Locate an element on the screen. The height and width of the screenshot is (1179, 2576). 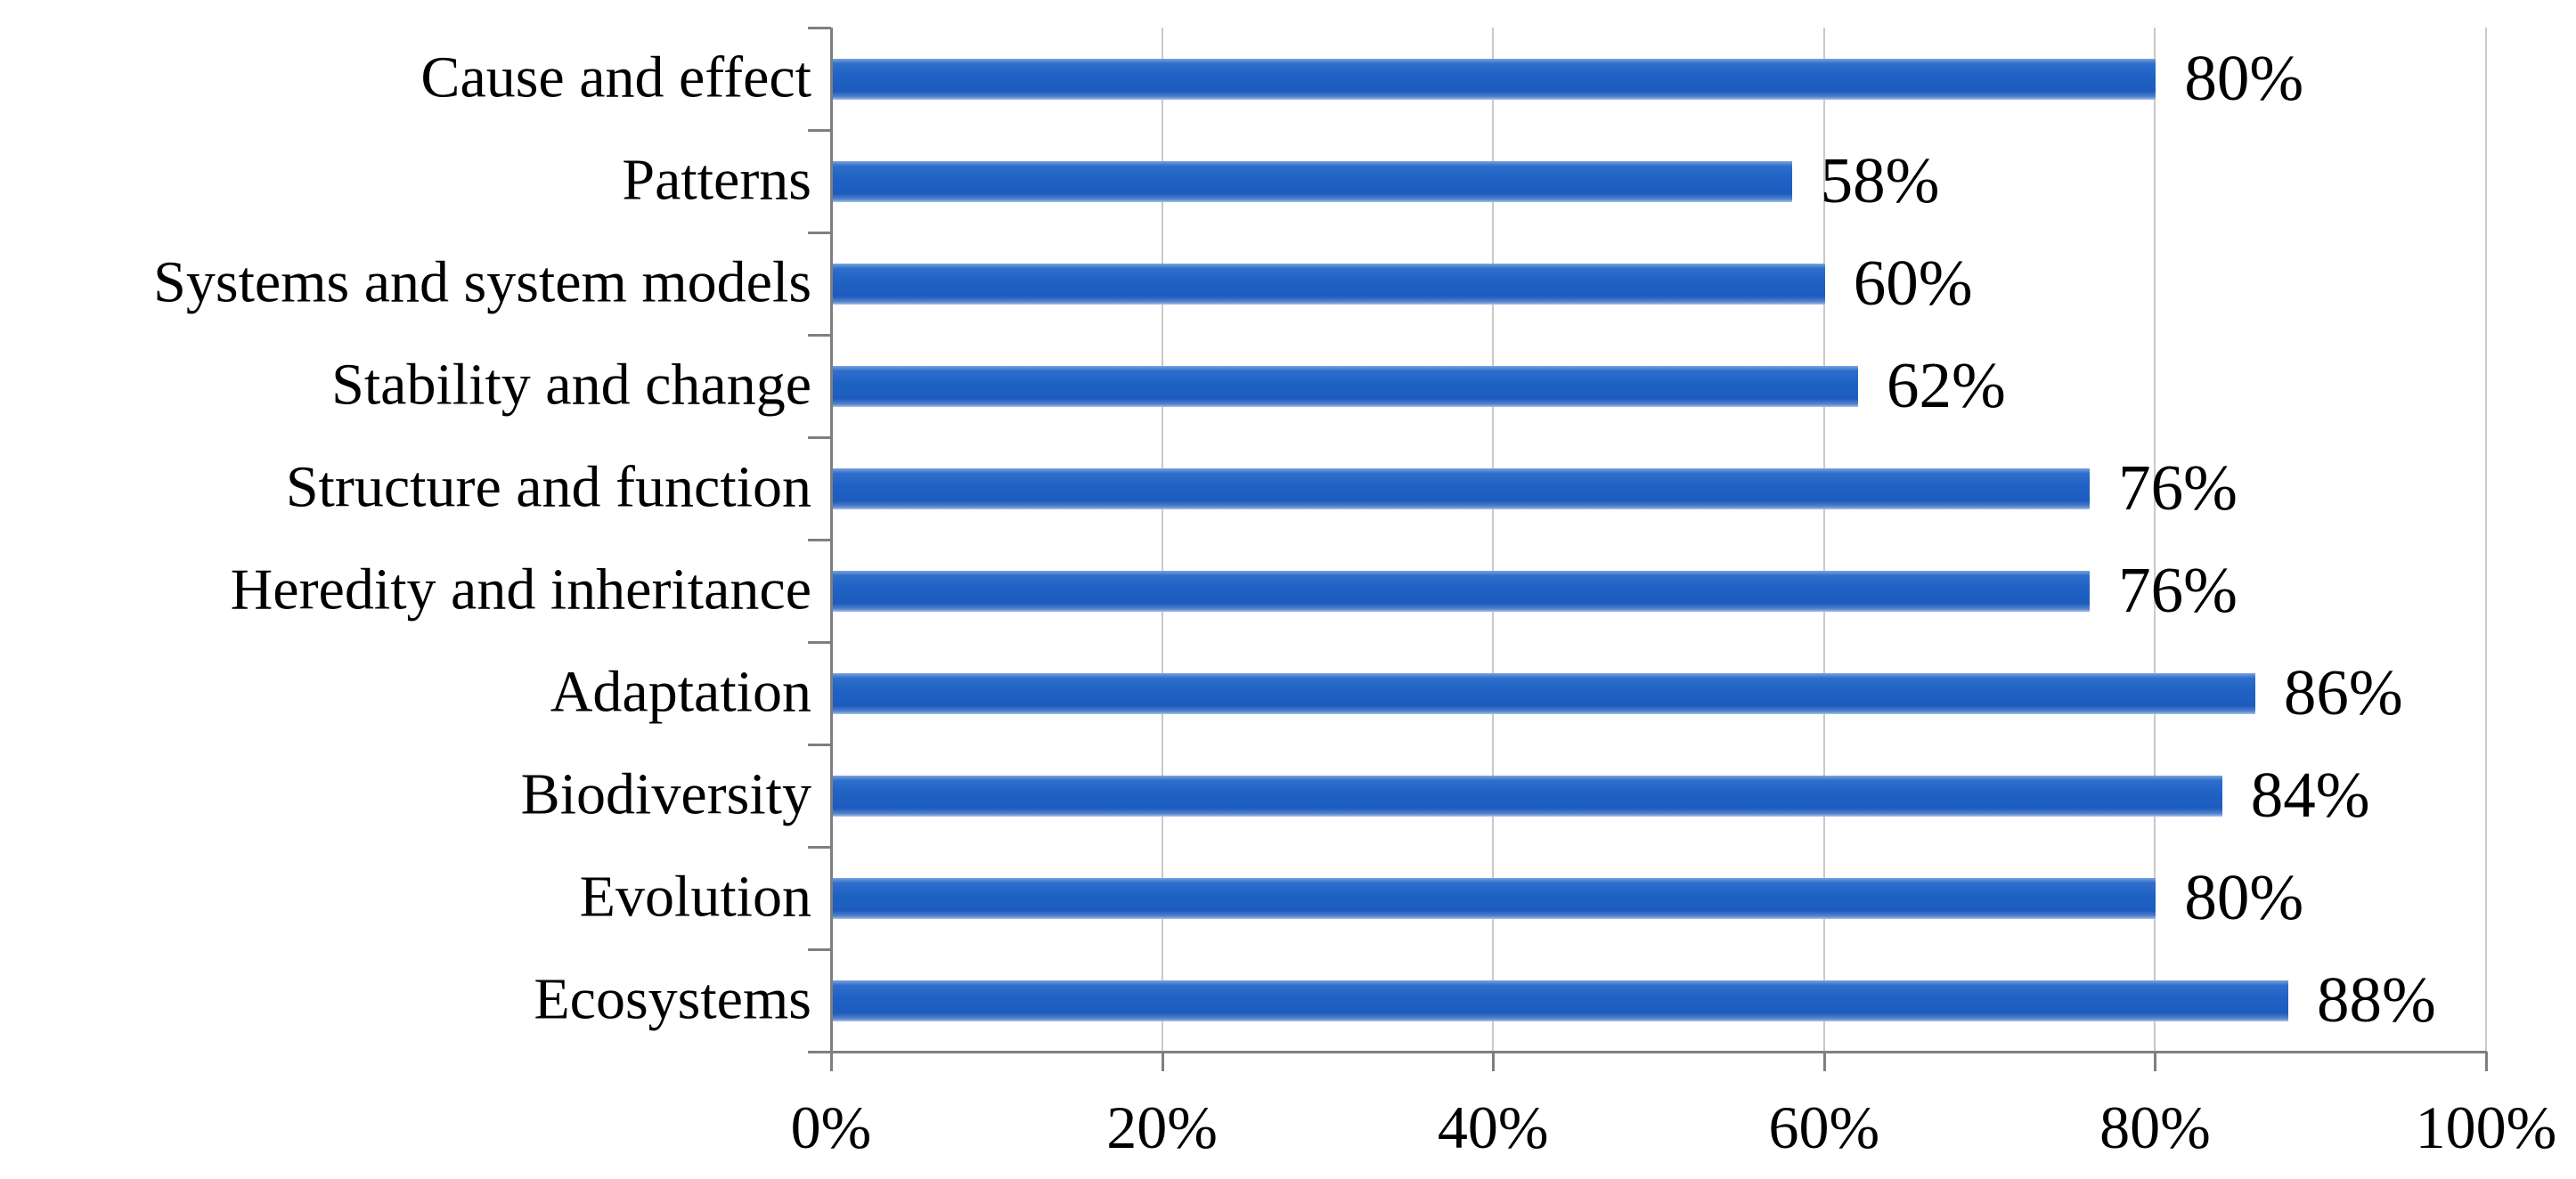
category-label: Heredity and inheritance is located at coordinates (521, 589).